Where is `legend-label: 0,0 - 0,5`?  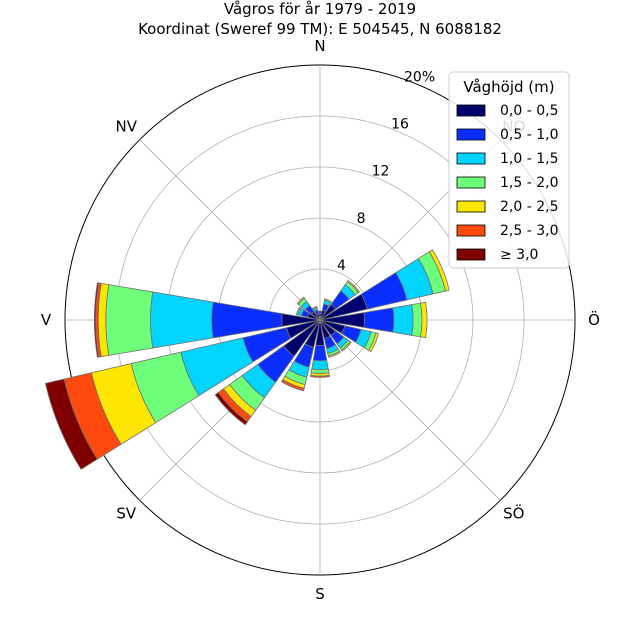 legend-label: 0,0 - 0,5 is located at coordinates (529, 111).